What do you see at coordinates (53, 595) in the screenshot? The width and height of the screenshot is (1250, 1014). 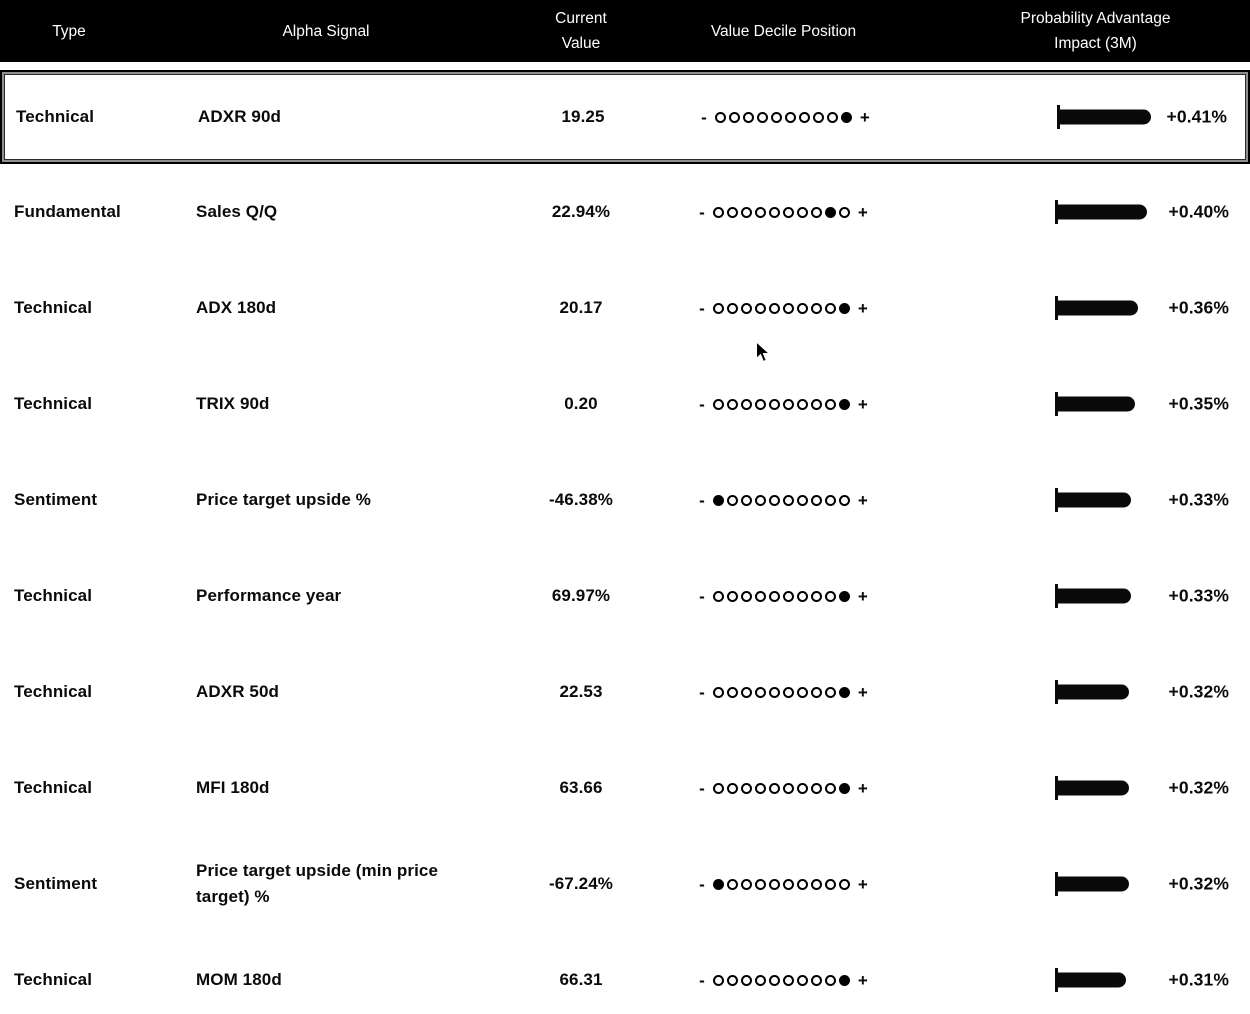 I see `row-type: Technical` at bounding box center [53, 595].